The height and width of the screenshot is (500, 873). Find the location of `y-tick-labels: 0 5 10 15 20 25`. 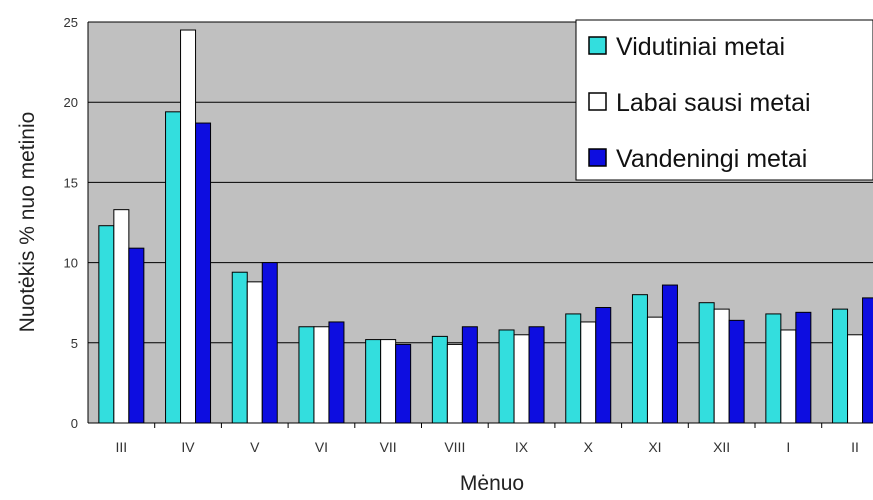

y-tick-labels: 0 5 10 15 20 25 is located at coordinates (71, 223).